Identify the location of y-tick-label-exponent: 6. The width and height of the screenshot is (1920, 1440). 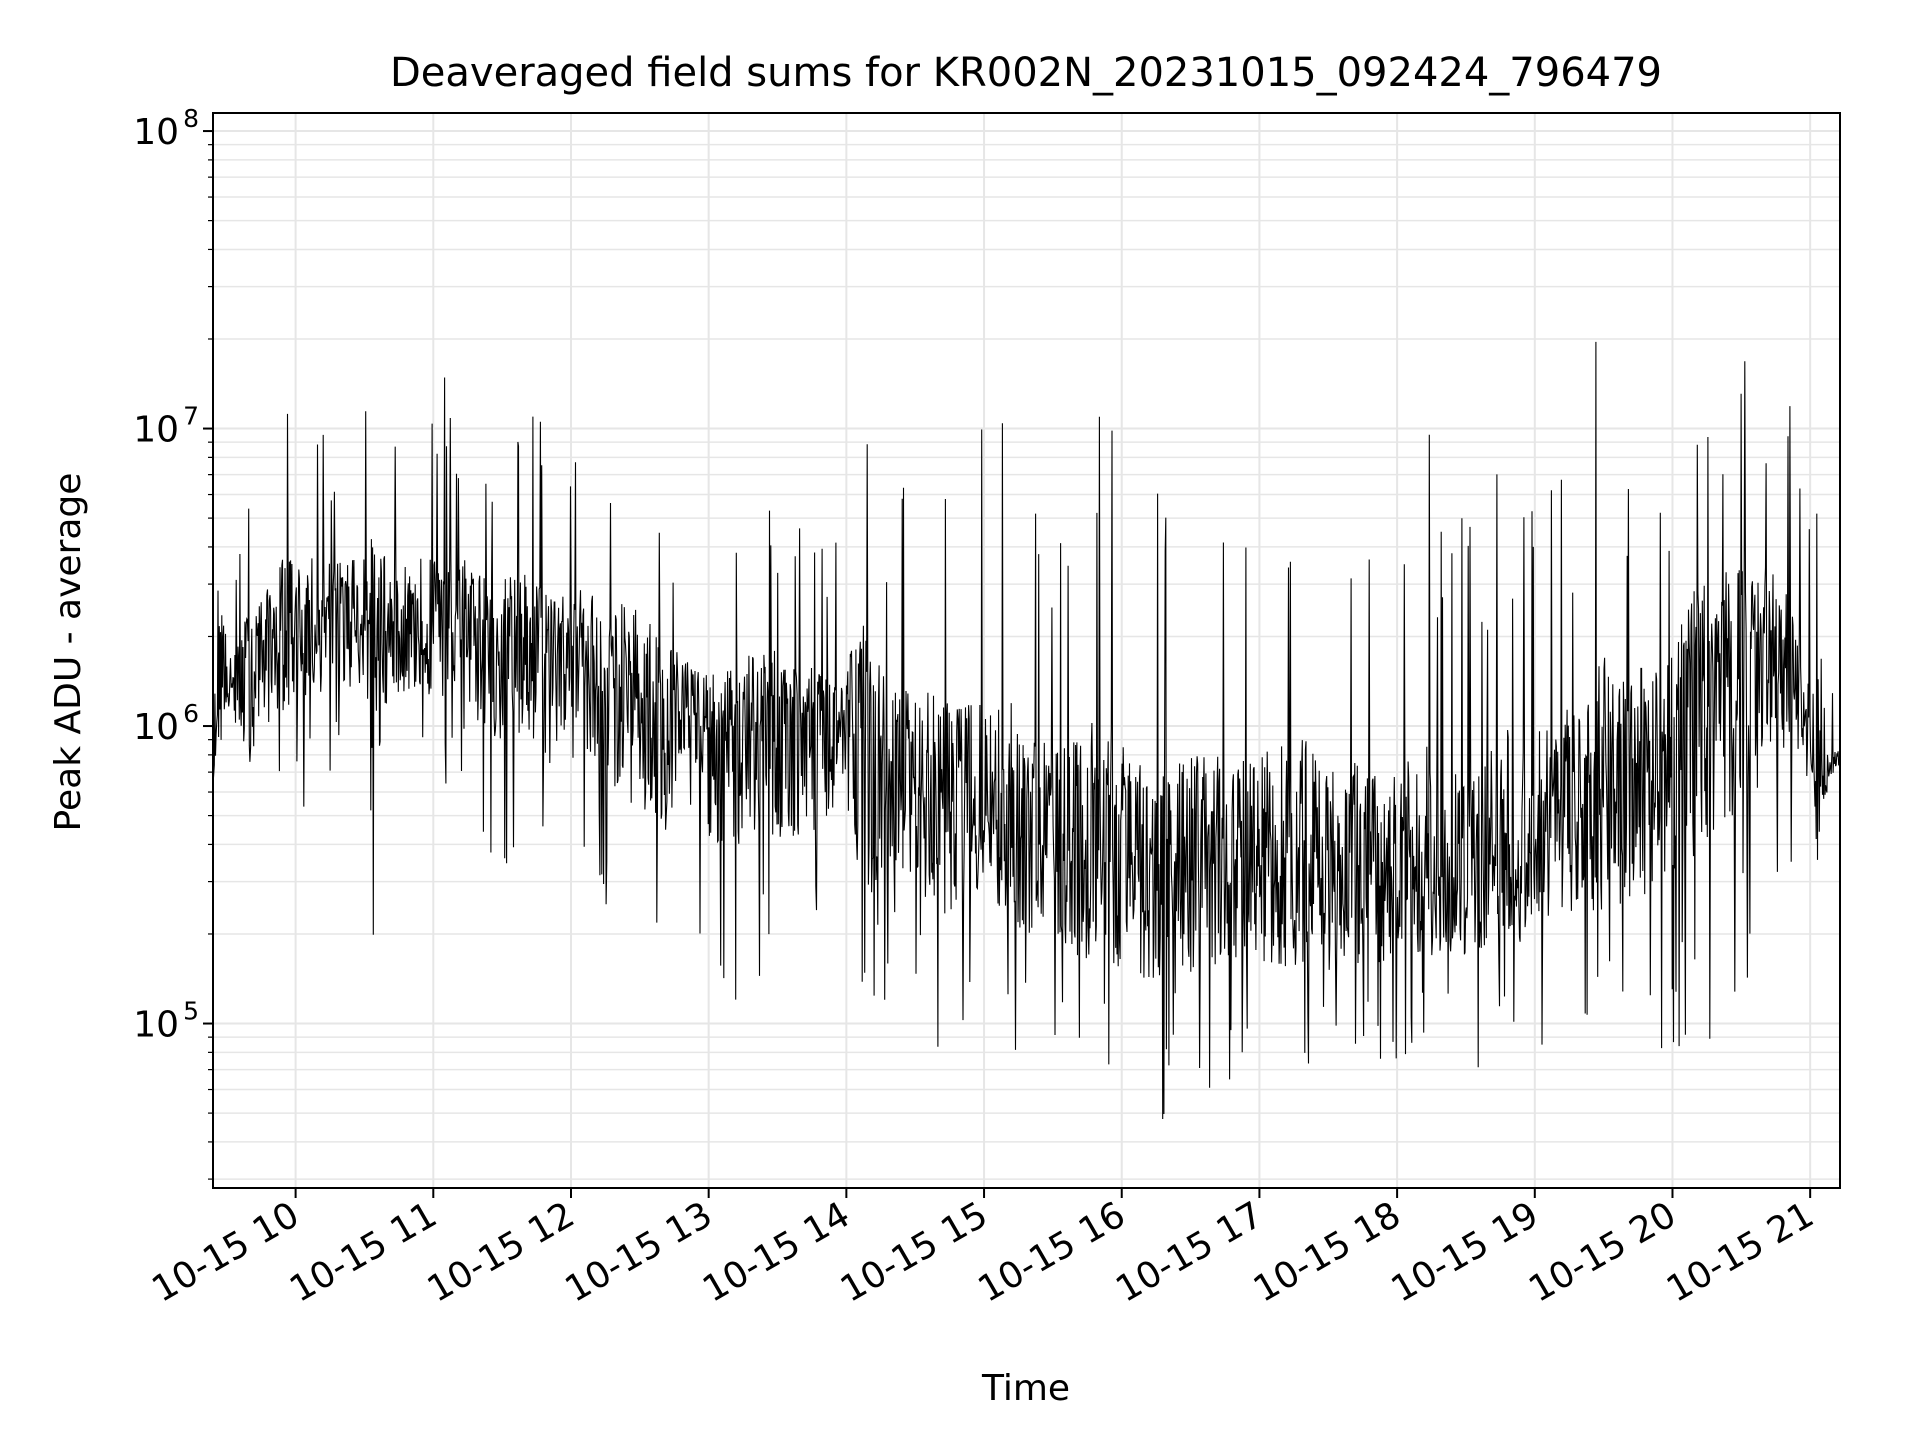
(191, 713).